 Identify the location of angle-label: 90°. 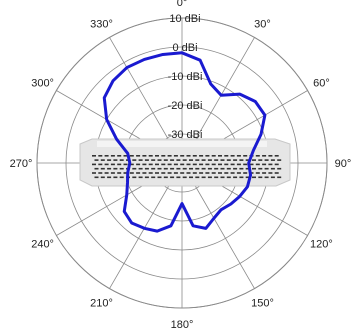
(343, 164).